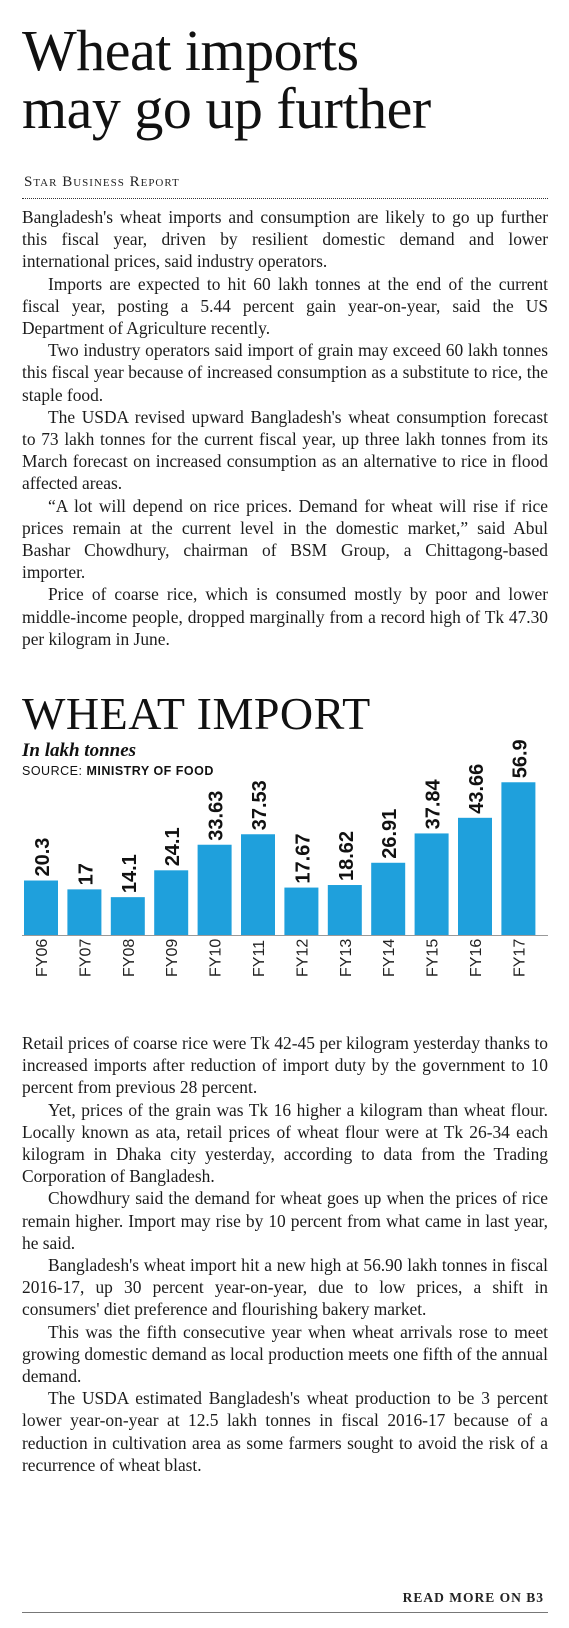 This screenshot has width=569, height=1628. What do you see at coordinates (217, 816) in the screenshot?
I see `value-label: 33.63` at bounding box center [217, 816].